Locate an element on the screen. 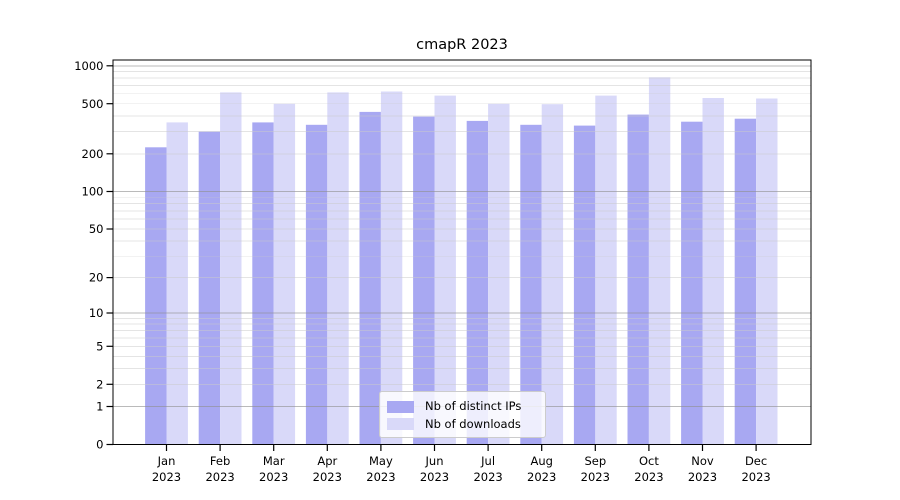  x-tick-label-month: Aug is located at coordinates (541, 461).